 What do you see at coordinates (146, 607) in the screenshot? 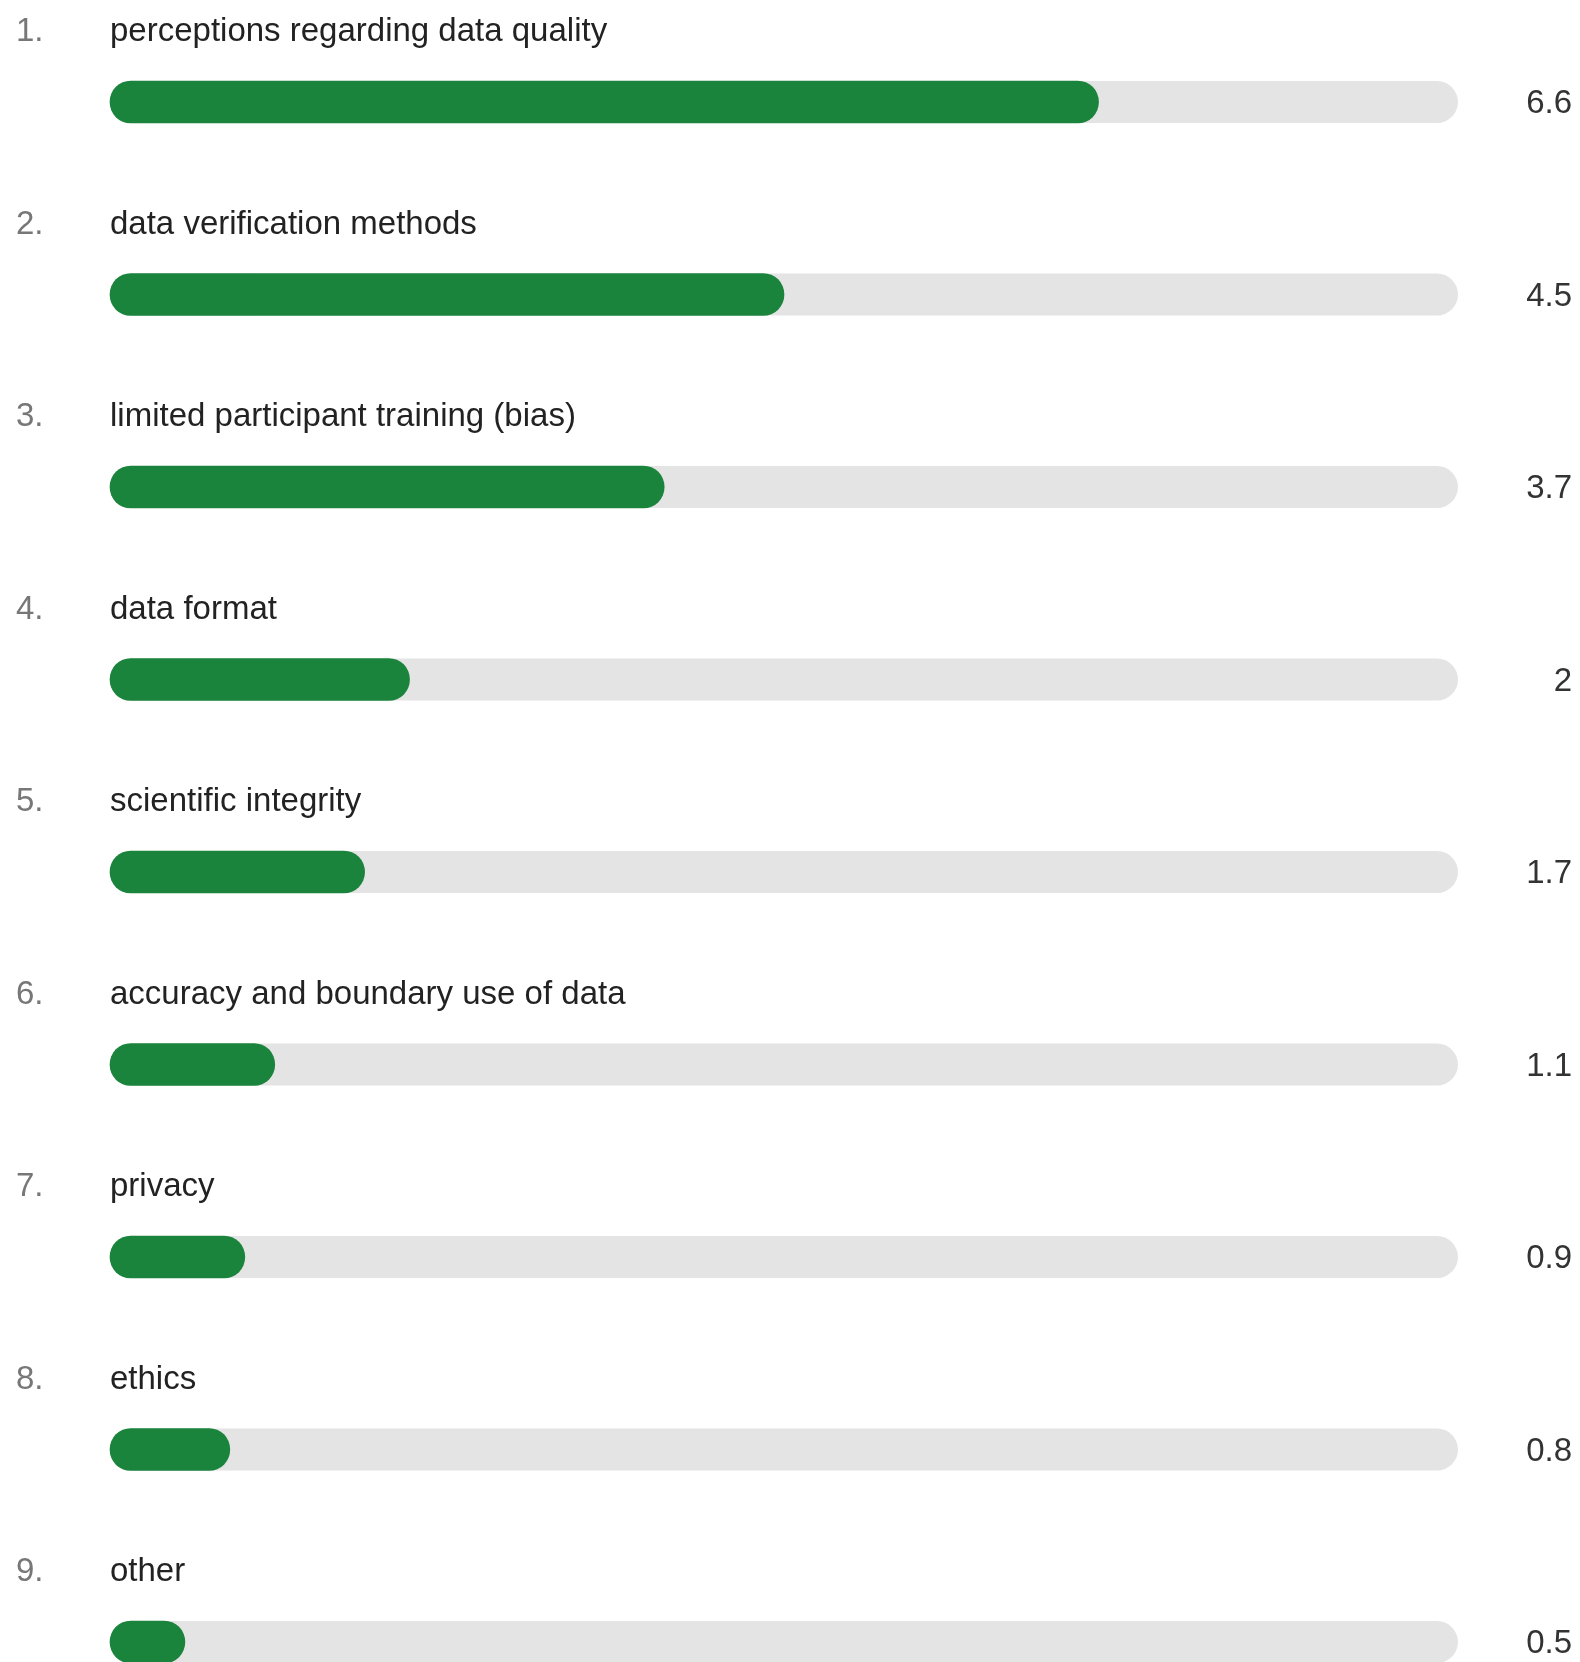
I see `category-label: 4. data format` at bounding box center [146, 607].